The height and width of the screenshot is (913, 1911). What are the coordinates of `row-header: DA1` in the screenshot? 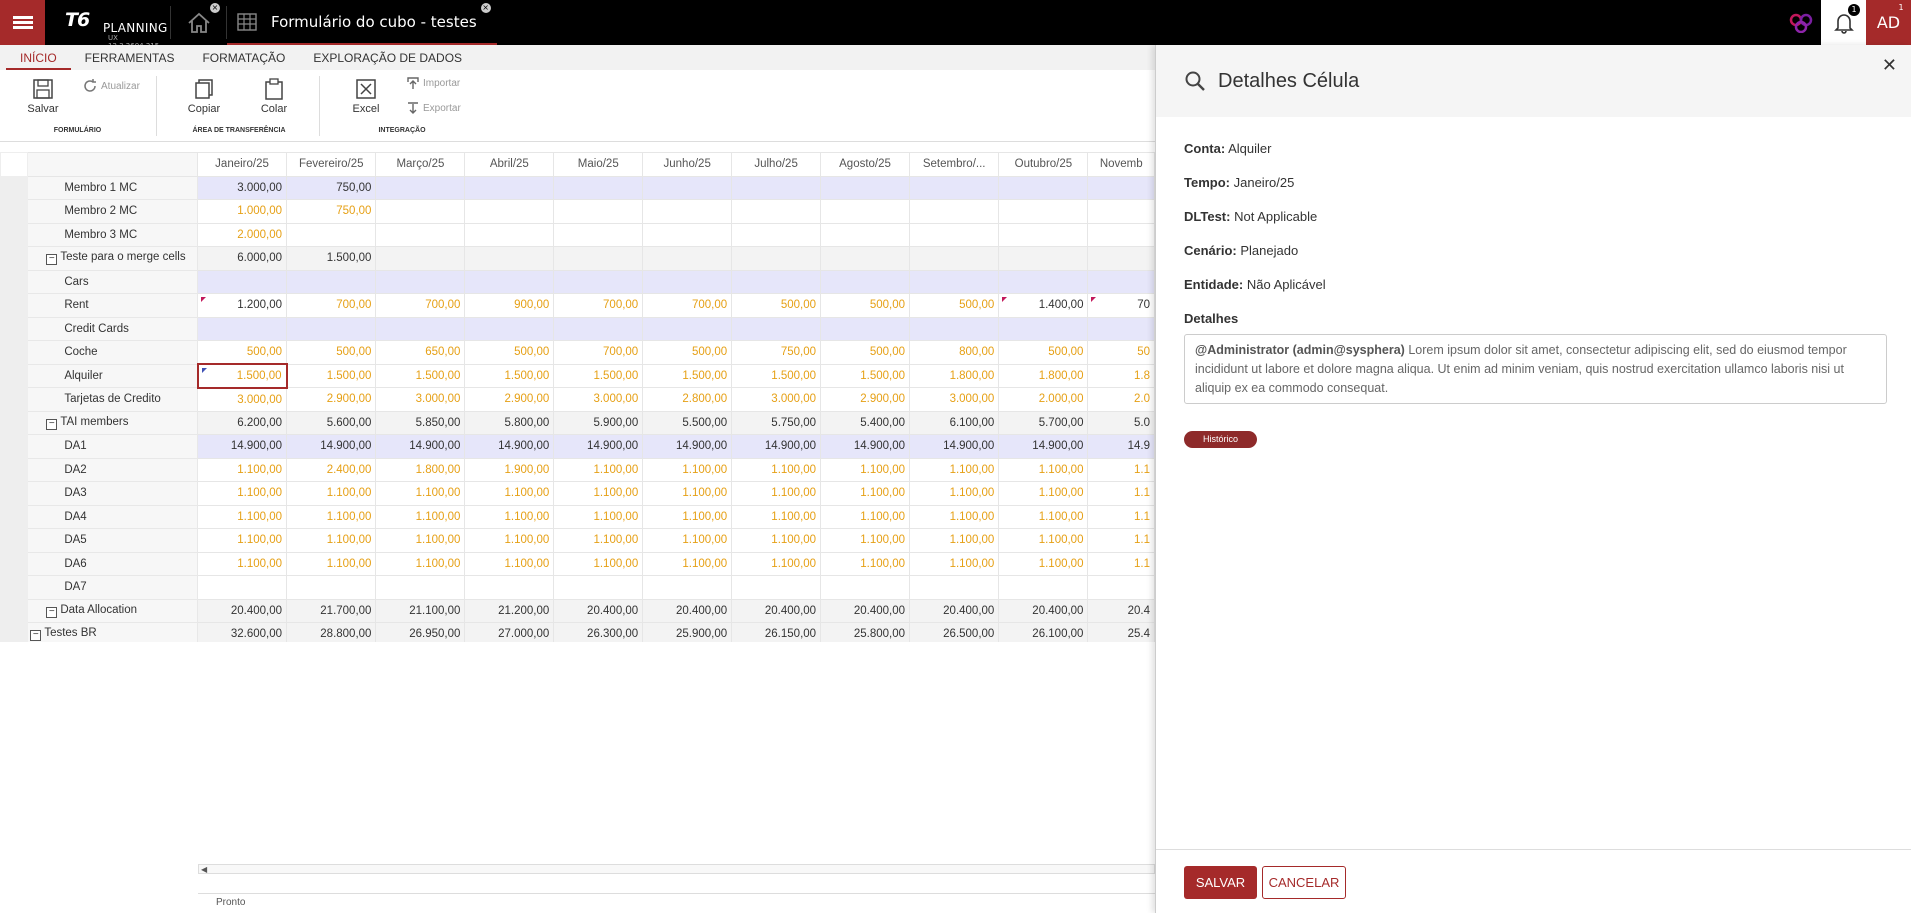 It's located at (113, 446).